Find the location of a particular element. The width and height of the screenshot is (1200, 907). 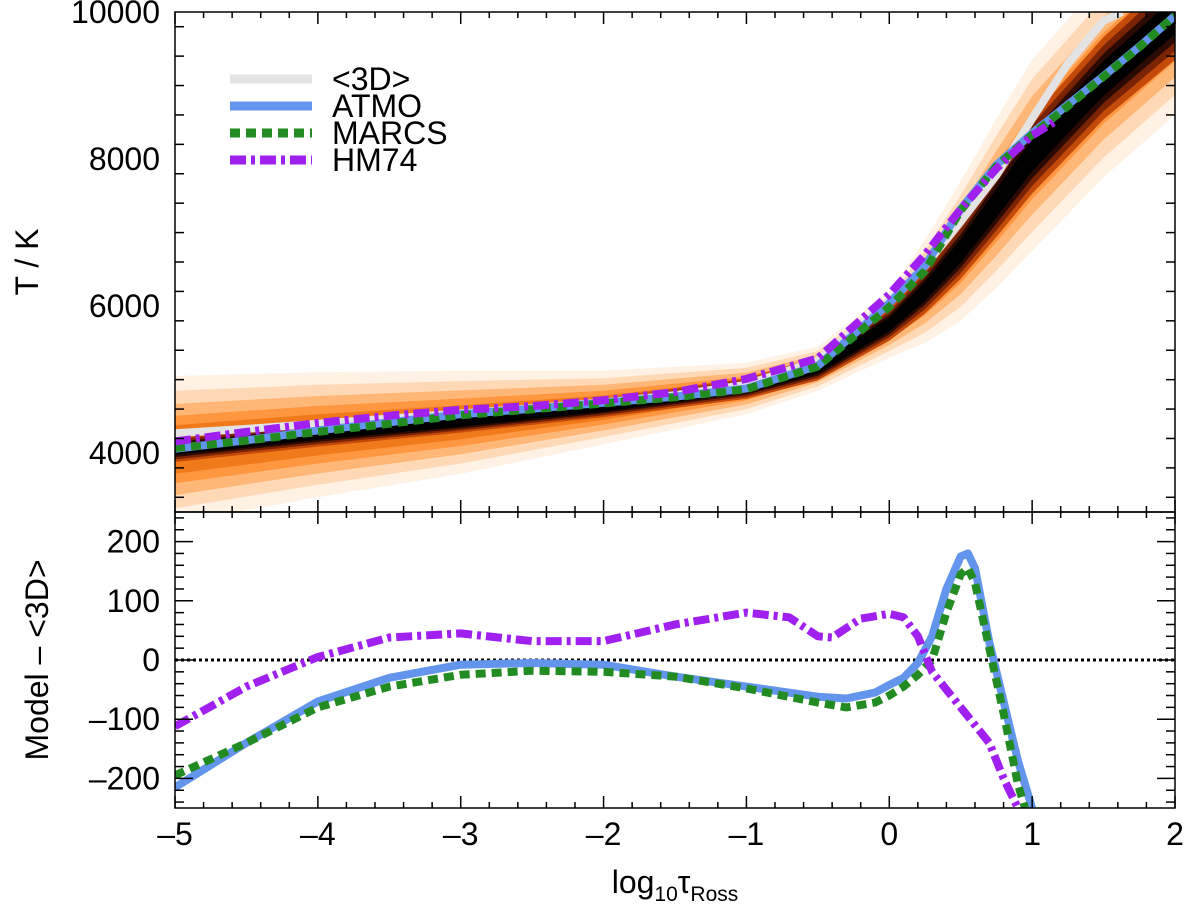

legend: <3D> ATMO MARCS HM74 is located at coordinates (339, 119).